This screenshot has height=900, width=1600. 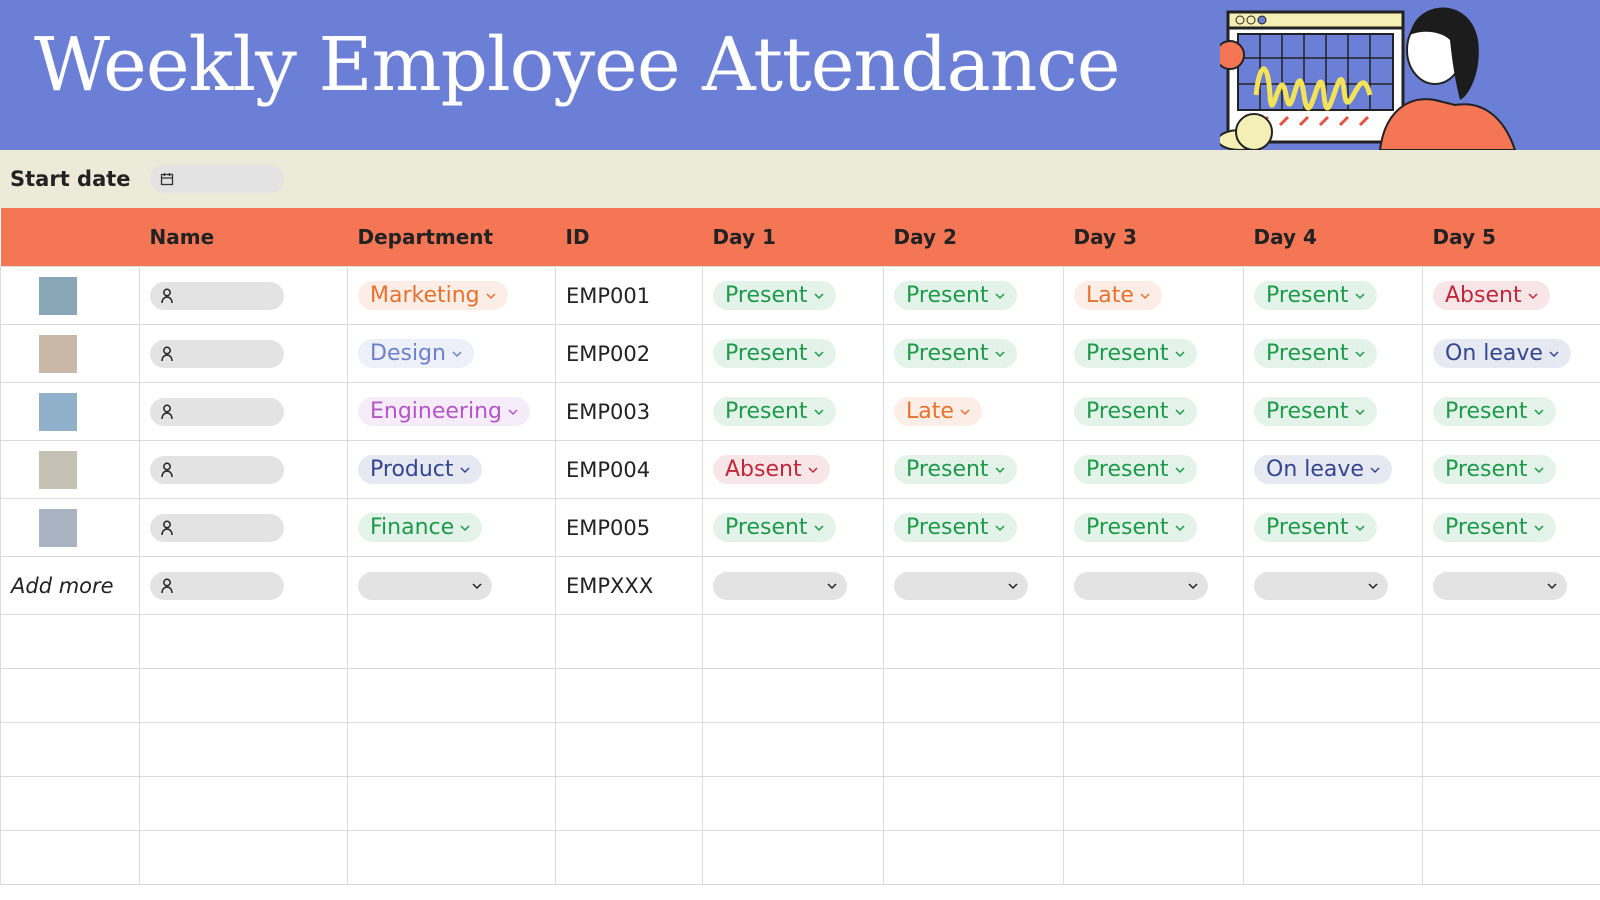 I want to click on header-cell: Day 2, so click(x=973, y=237).